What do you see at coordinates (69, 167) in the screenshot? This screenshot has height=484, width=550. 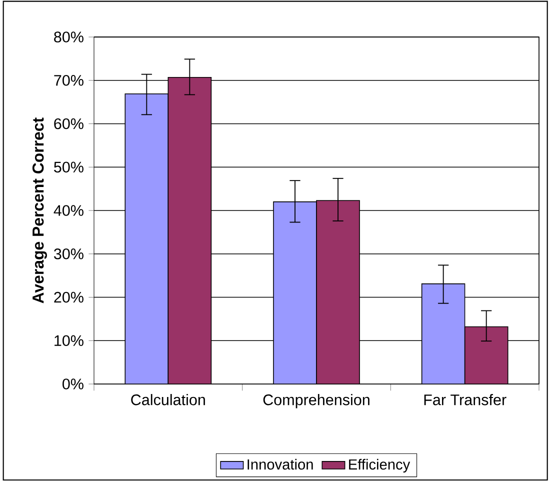 I see `y-tick-label: 50%` at bounding box center [69, 167].